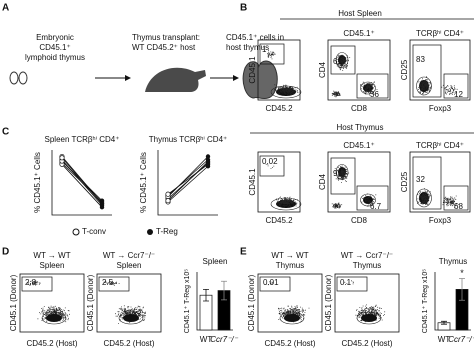 This screenshot has width=474, height=359. I want to click on legend-label: T-Reg, so click(167, 231).